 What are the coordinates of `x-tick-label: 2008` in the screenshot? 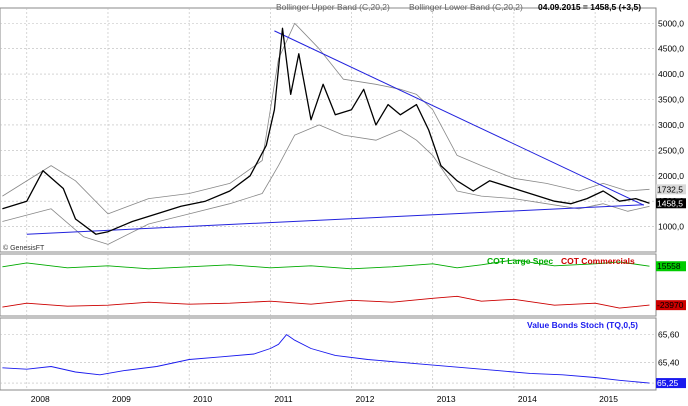 It's located at (40, 399).